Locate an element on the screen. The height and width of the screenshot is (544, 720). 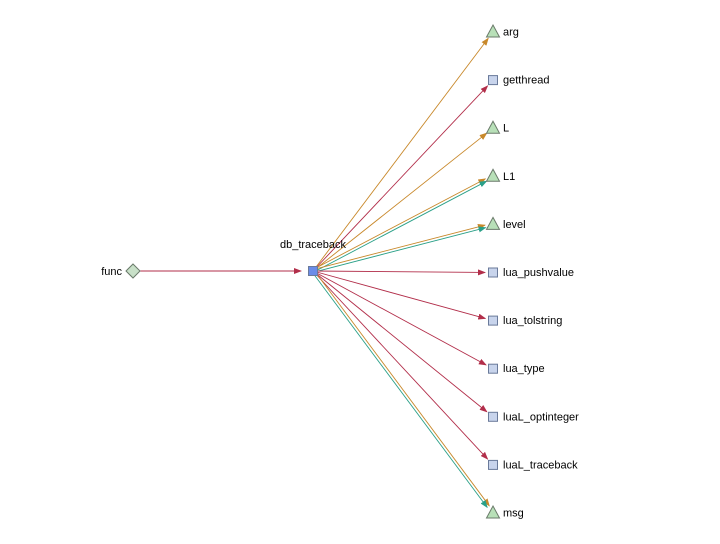
edge-db-traceback-to-l1-write is located at coordinates (400, 226).